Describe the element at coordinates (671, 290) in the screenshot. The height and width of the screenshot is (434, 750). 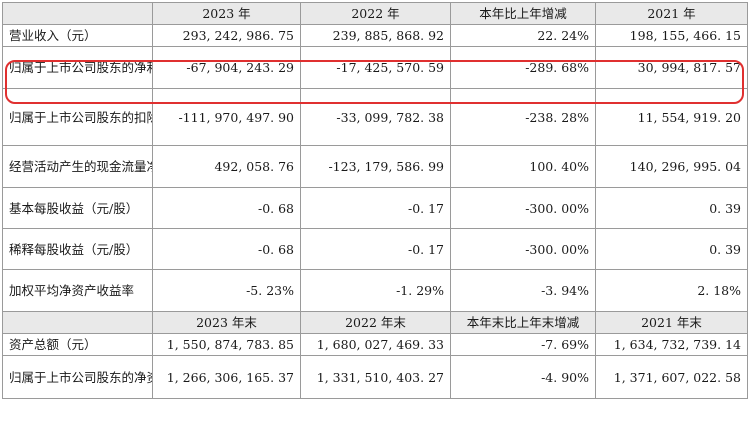
I see `value-cell: 2. 18%` at that location.